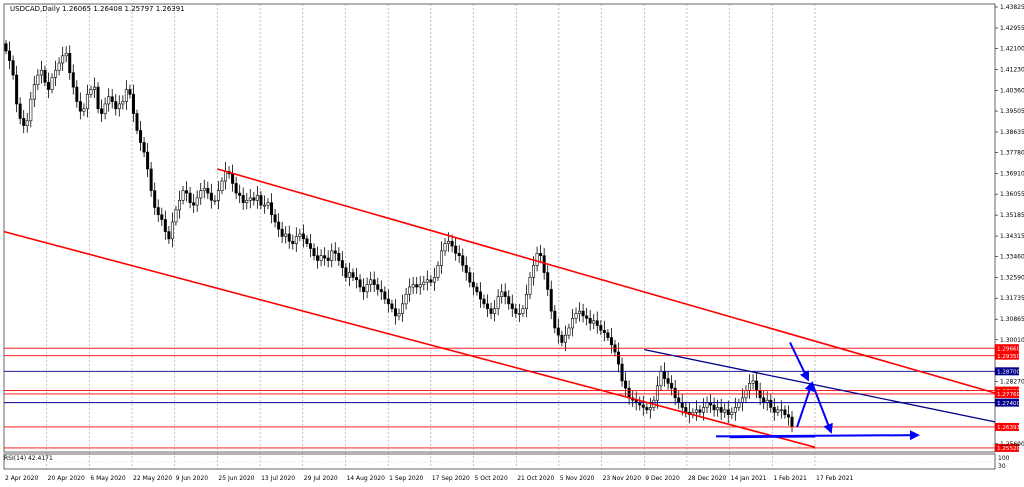 Image resolution: width=1024 pixels, height=487 pixels. I want to click on y-tick-label: 1.31735, so click(1012, 298).